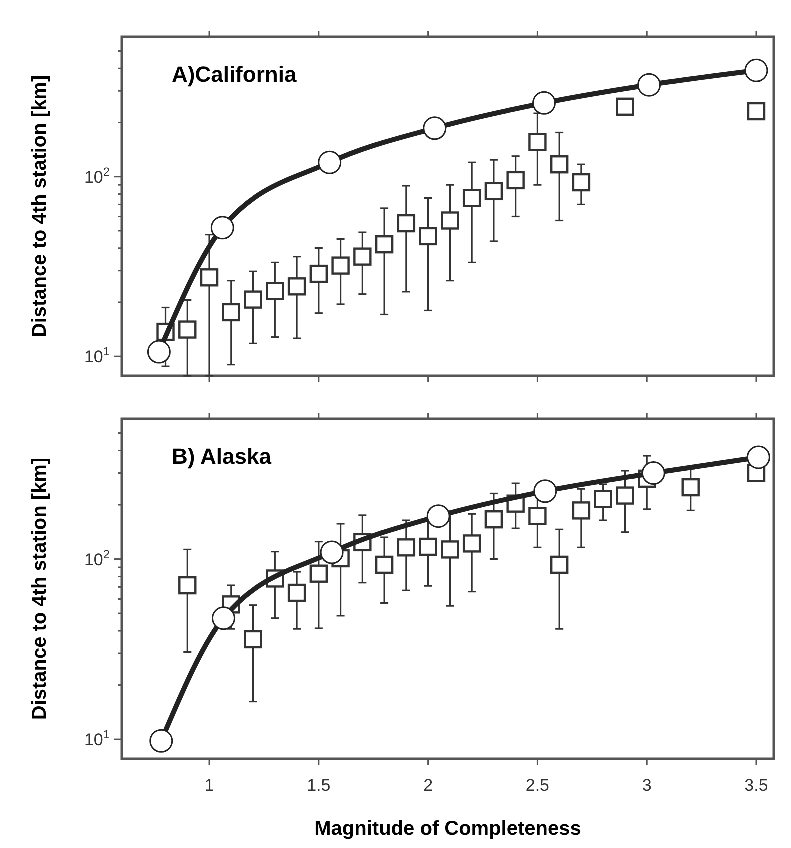  I want to click on x-tick-label: 1, so click(209, 785).